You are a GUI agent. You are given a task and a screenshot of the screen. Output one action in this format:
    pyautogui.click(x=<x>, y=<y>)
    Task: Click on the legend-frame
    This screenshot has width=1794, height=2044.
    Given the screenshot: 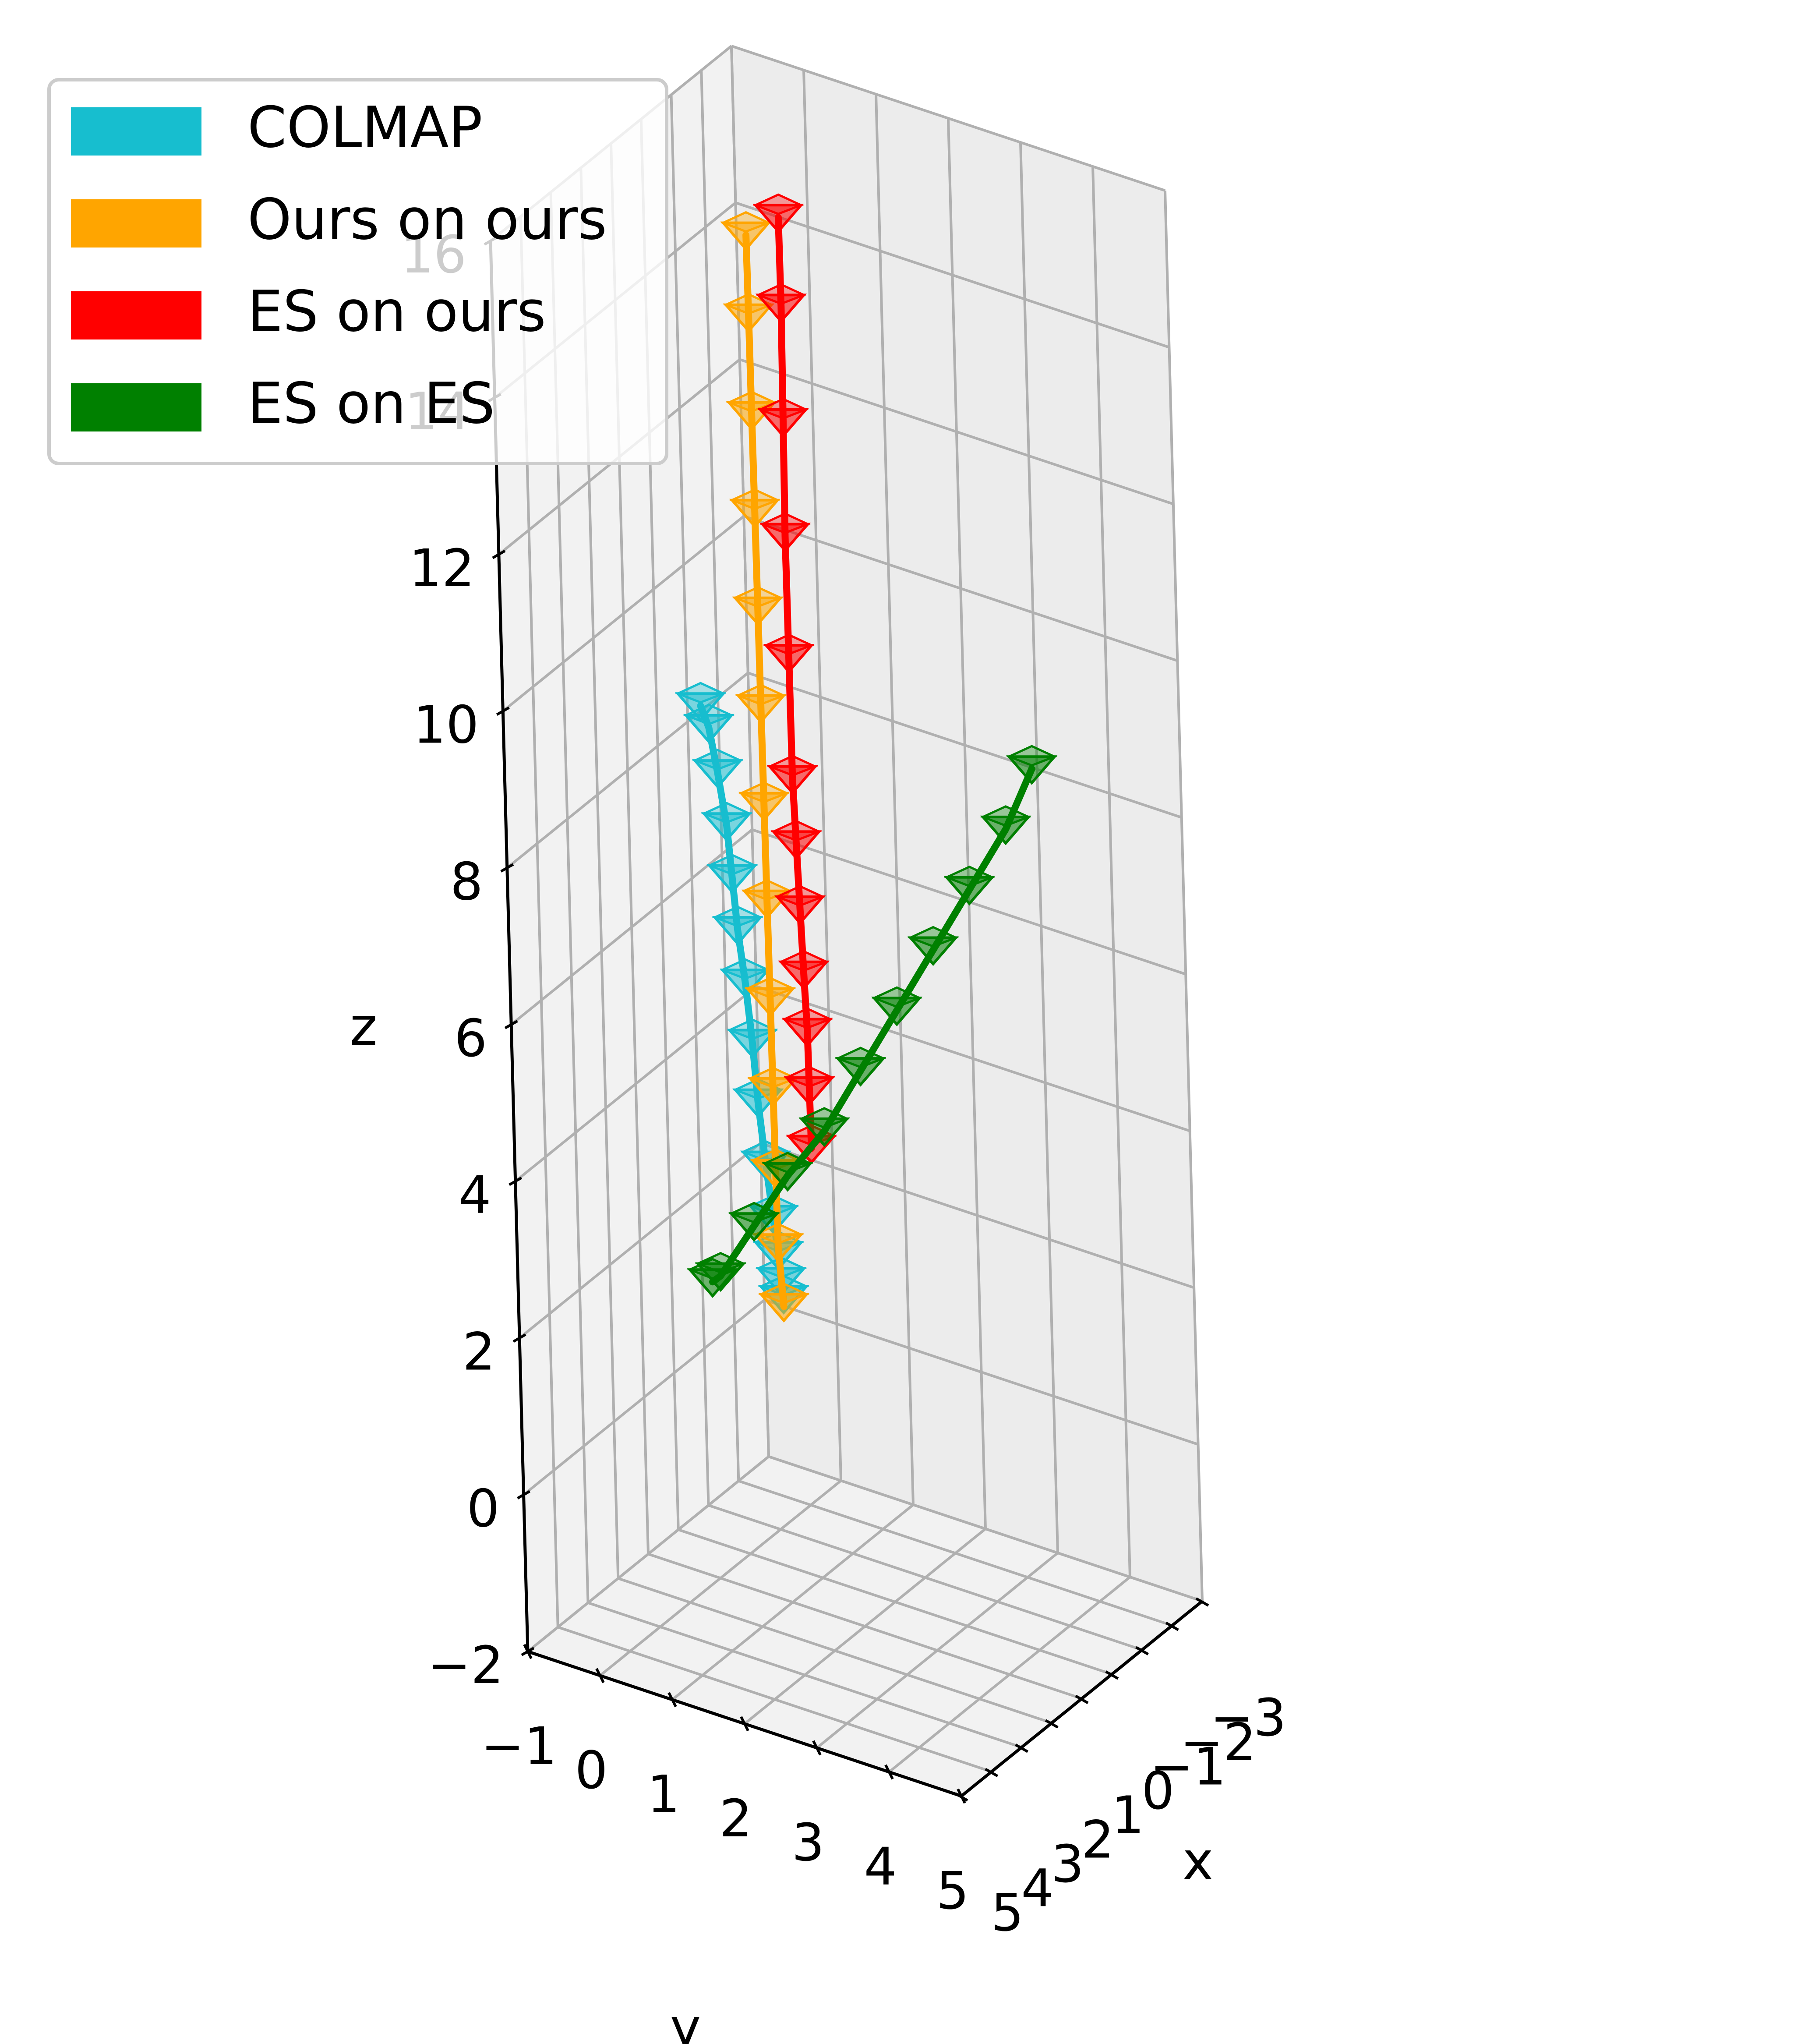 What is the action you would take?
    pyautogui.click(x=357, y=271)
    